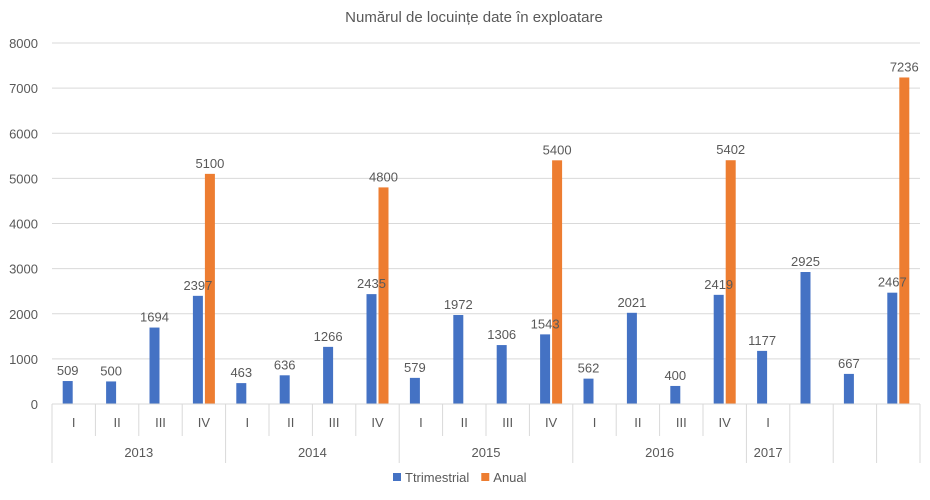  What do you see at coordinates (68, 370) in the screenshot?
I see `data-label: 509` at bounding box center [68, 370].